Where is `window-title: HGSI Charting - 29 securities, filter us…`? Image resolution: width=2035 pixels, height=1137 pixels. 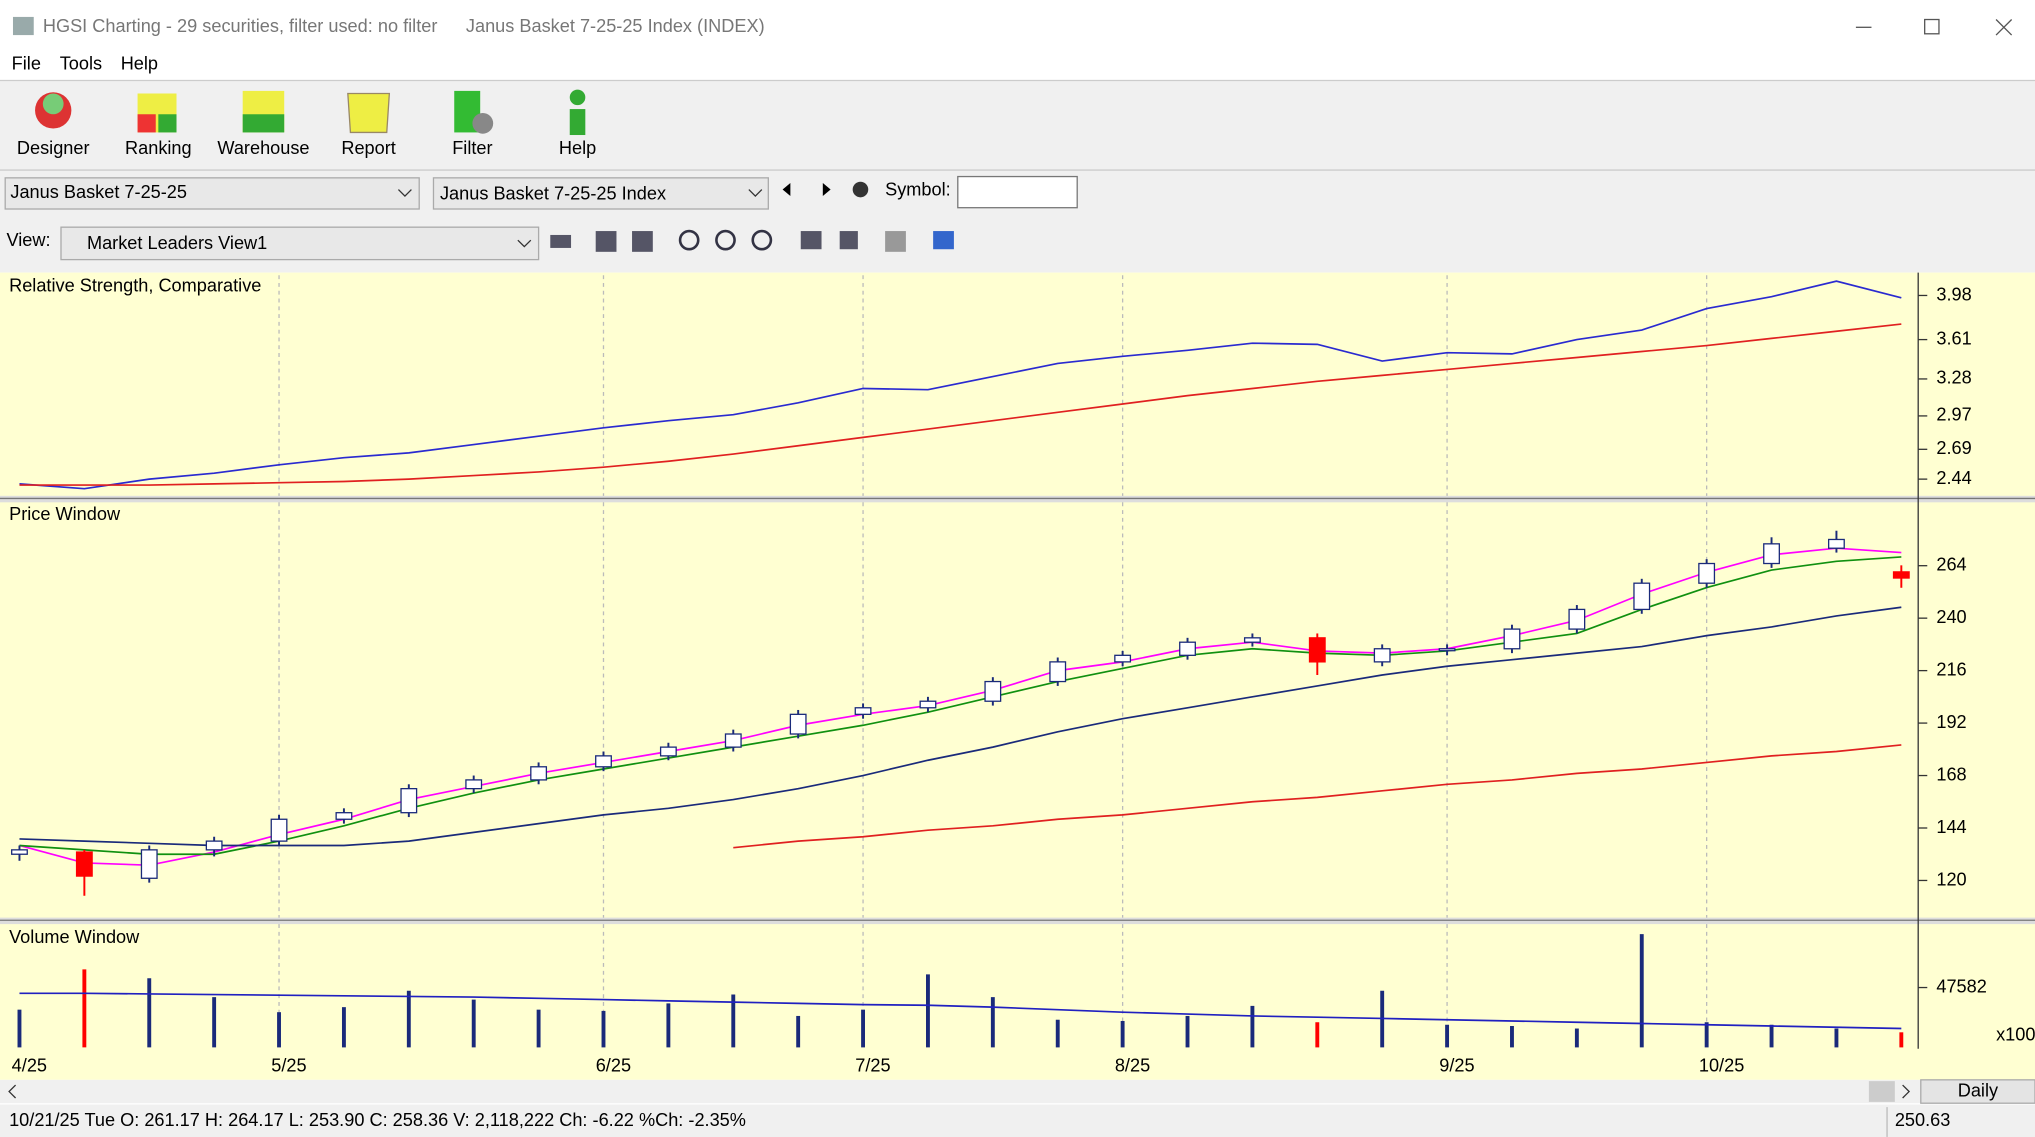
window-title: HGSI Charting - 29 securities, filter us… is located at coordinates (240, 26).